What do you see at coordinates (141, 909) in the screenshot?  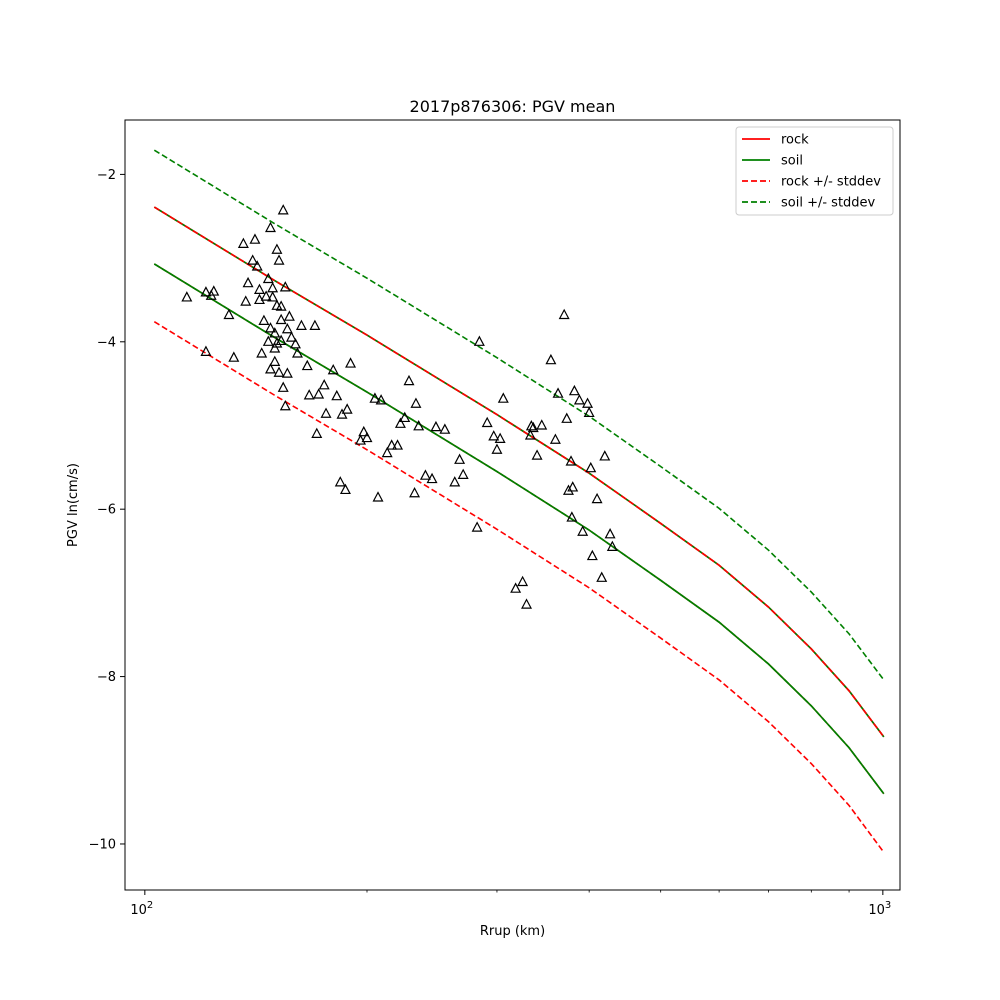 I see `x-tick-label: 10²` at bounding box center [141, 909].